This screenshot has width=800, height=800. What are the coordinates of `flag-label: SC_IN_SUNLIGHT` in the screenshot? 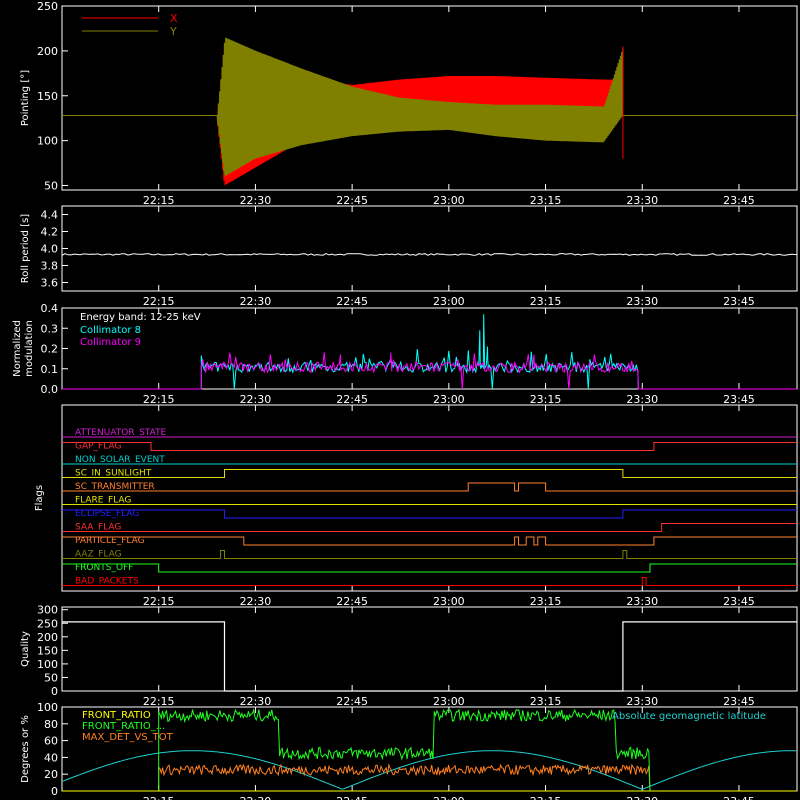 It's located at (113, 474).